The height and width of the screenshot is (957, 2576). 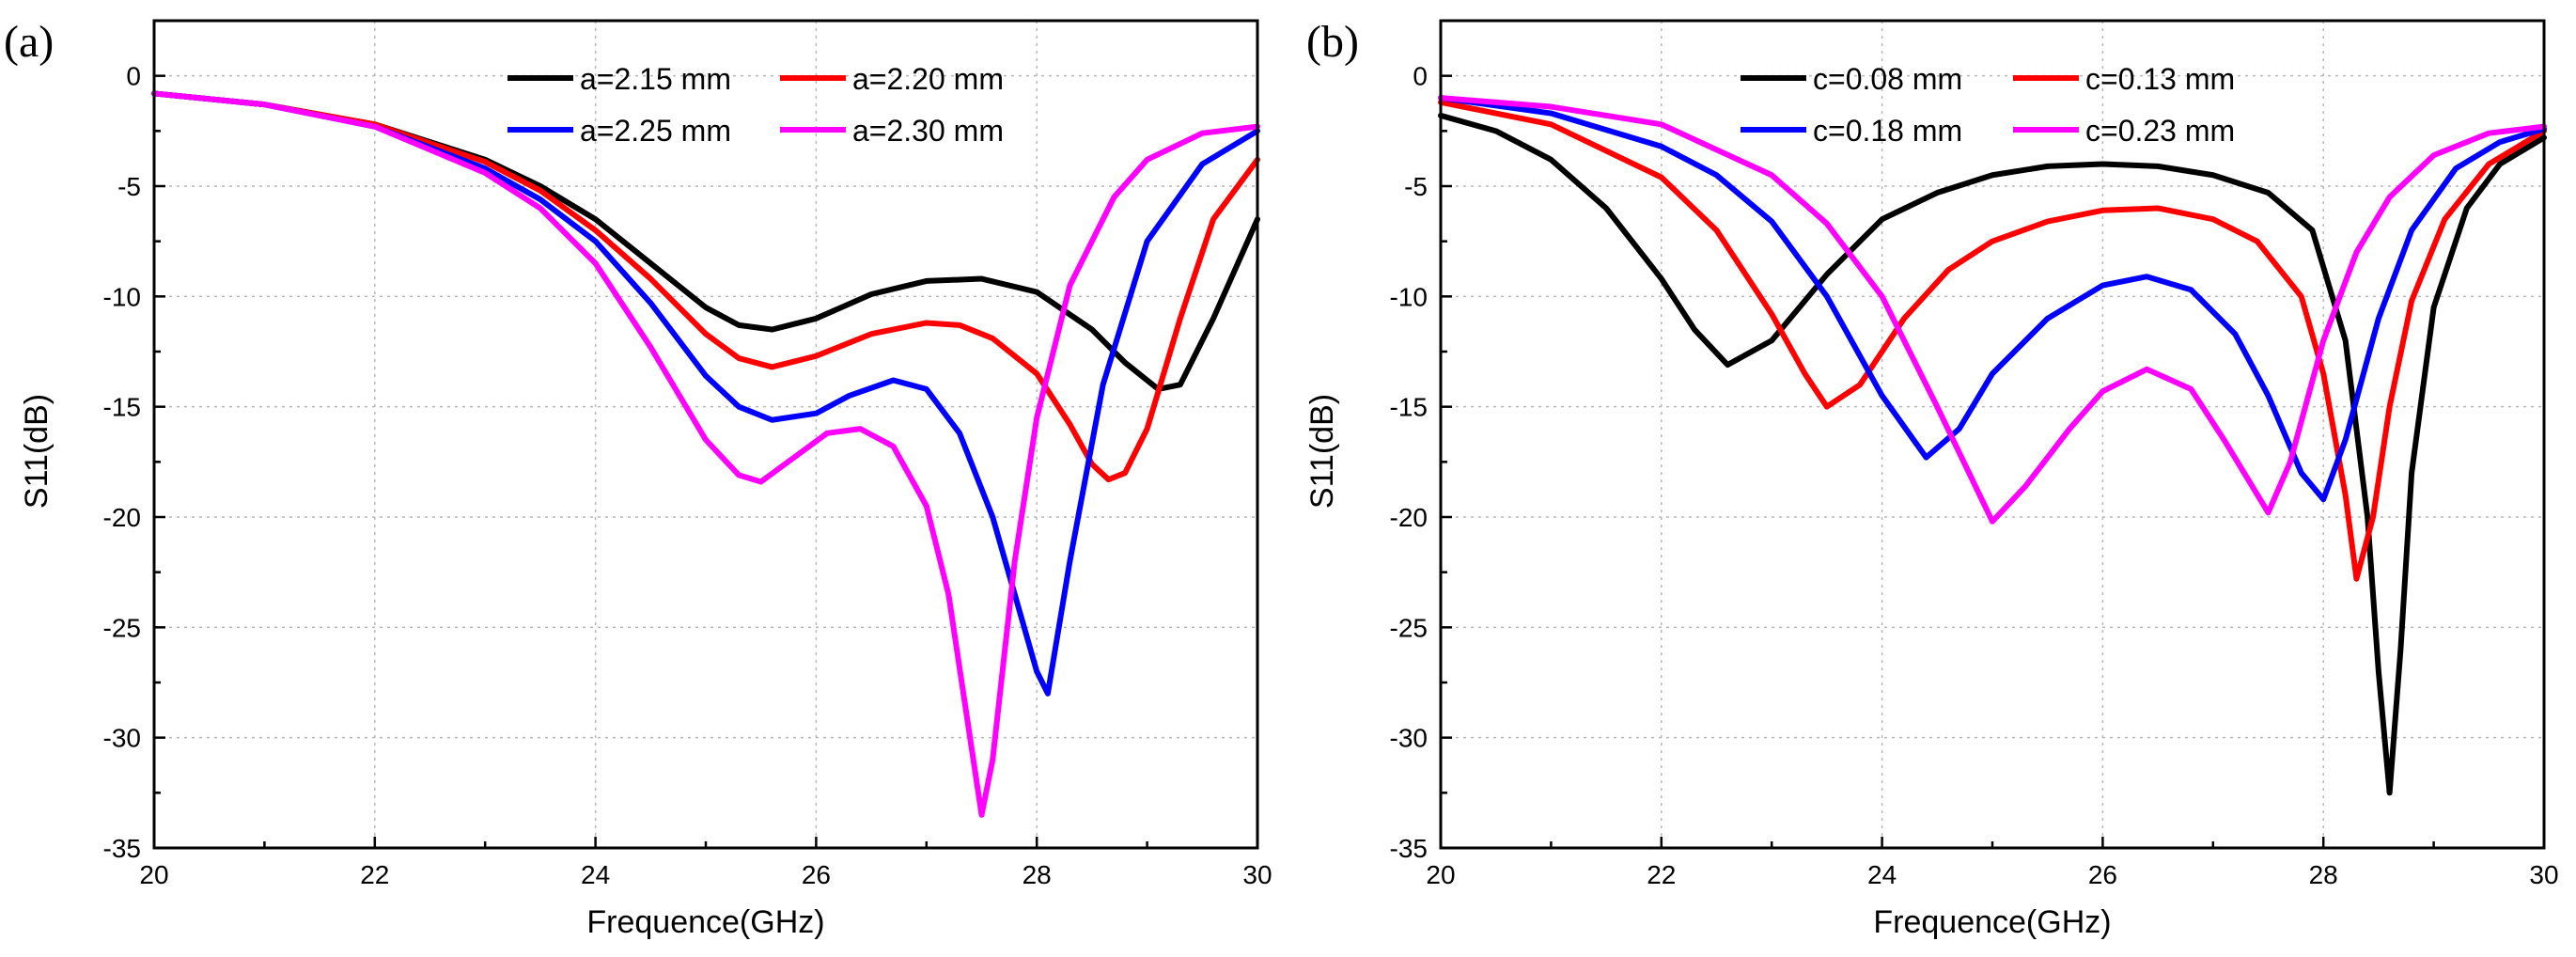 I want to click on panel-label-a: (a), so click(x=29, y=42).